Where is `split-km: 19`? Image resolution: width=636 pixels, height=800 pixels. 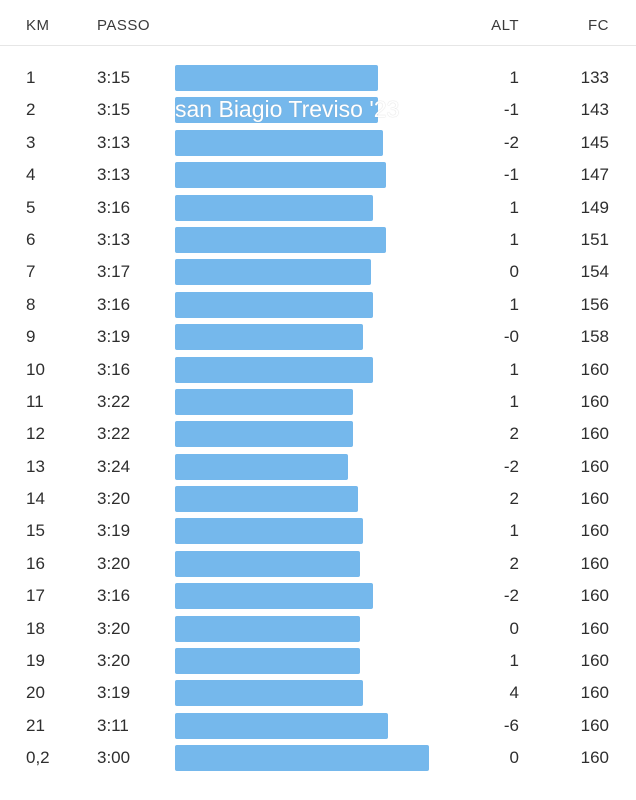
split-km: 19 is located at coordinates (35, 661).